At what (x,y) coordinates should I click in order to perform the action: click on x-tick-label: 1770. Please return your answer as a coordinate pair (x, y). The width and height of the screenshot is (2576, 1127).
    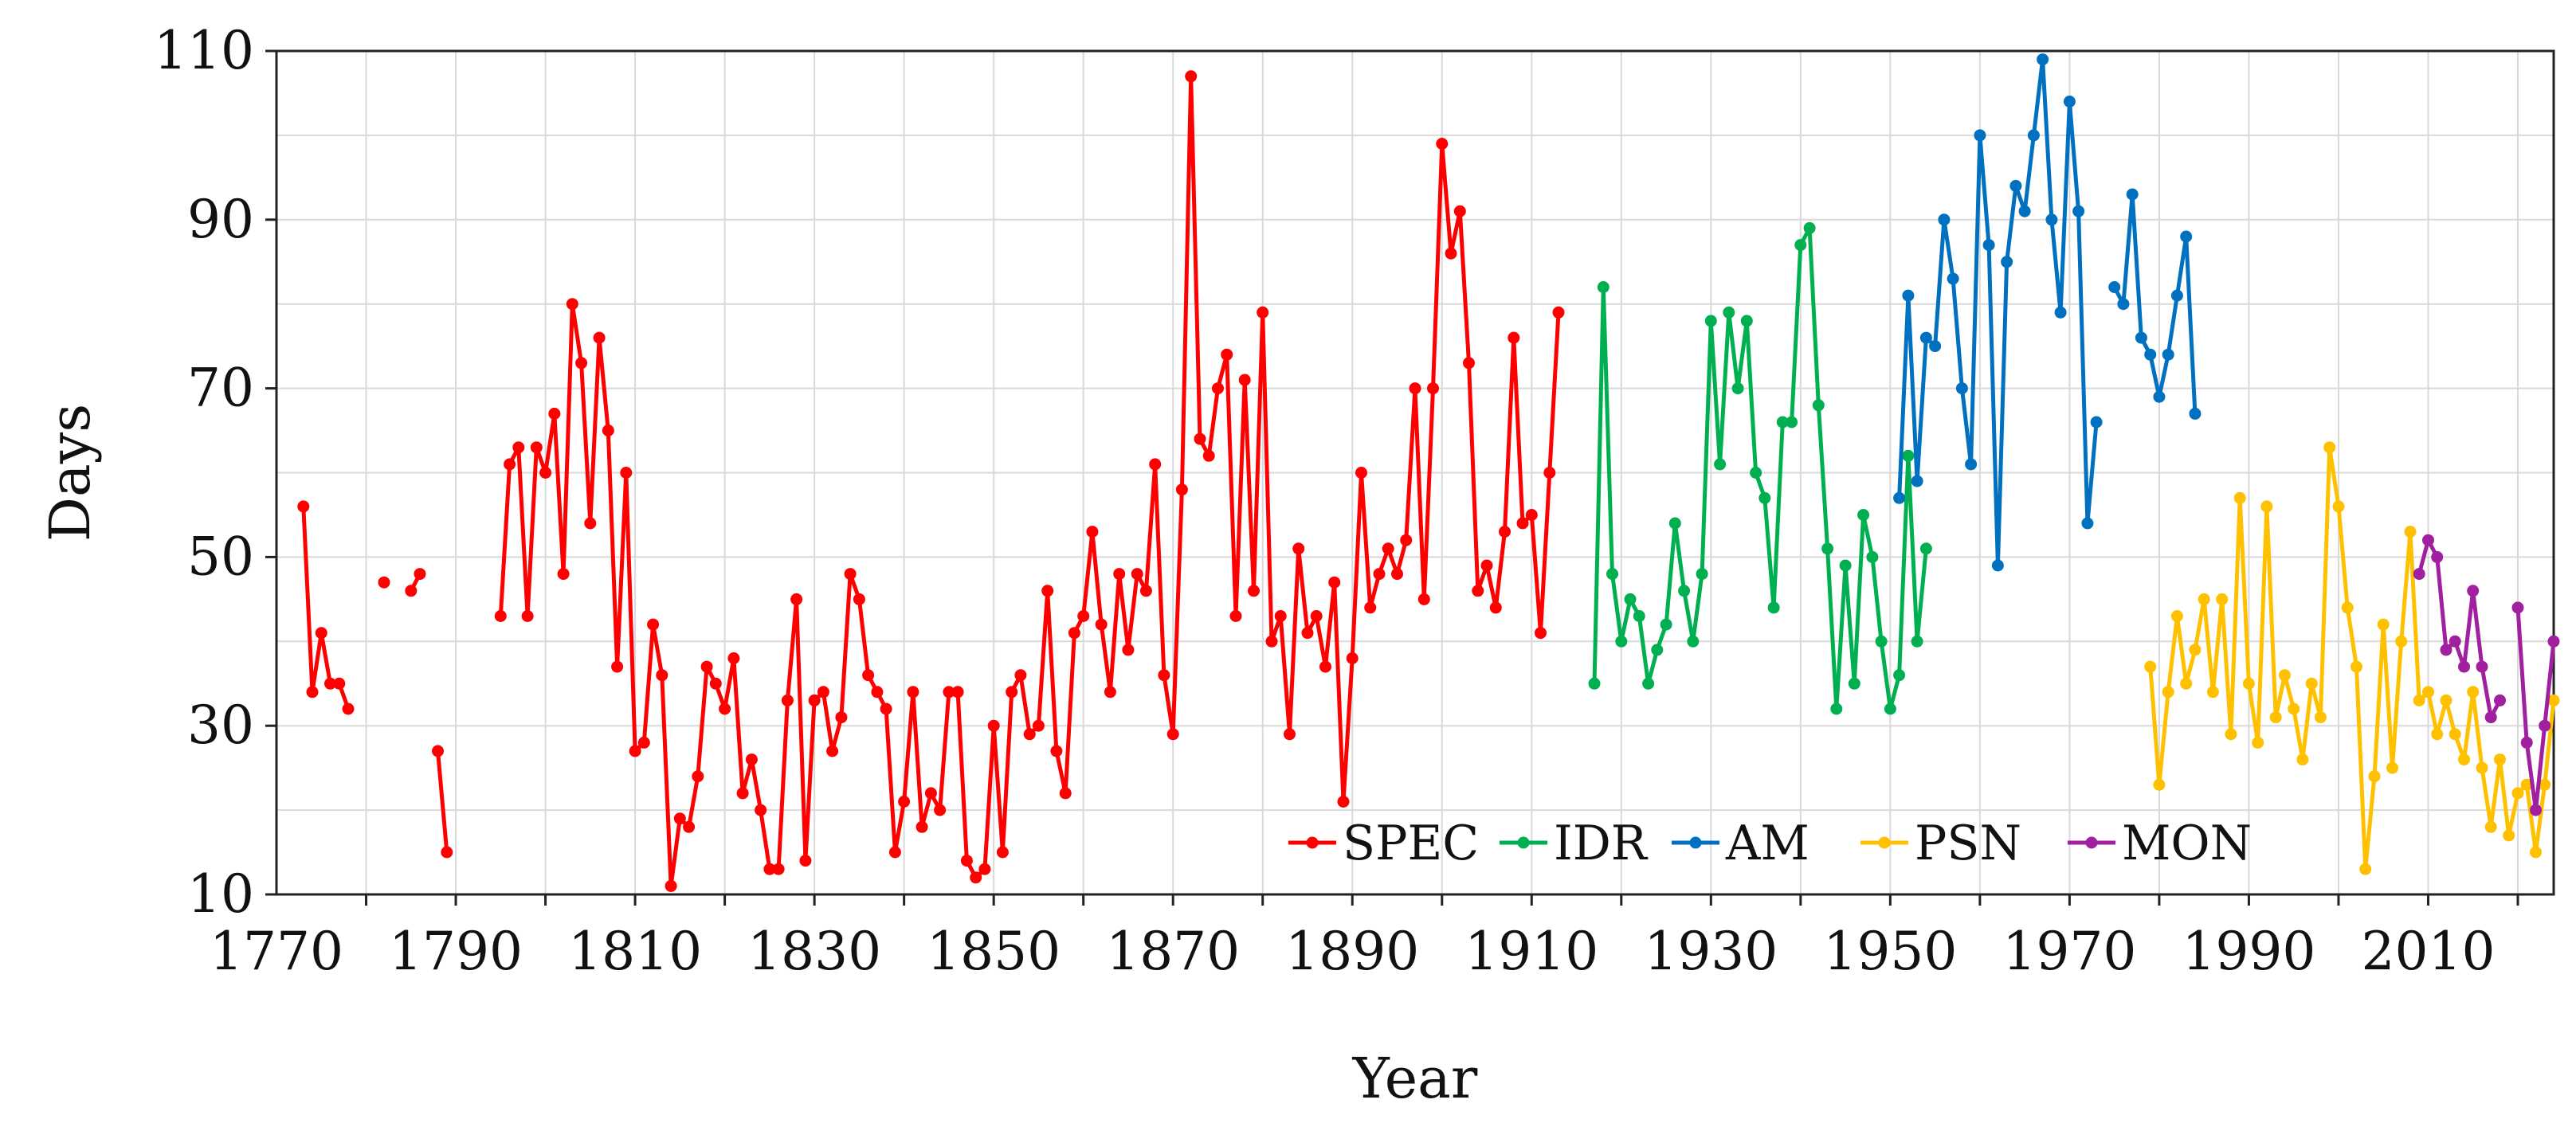
    Looking at the image, I should click on (276, 951).